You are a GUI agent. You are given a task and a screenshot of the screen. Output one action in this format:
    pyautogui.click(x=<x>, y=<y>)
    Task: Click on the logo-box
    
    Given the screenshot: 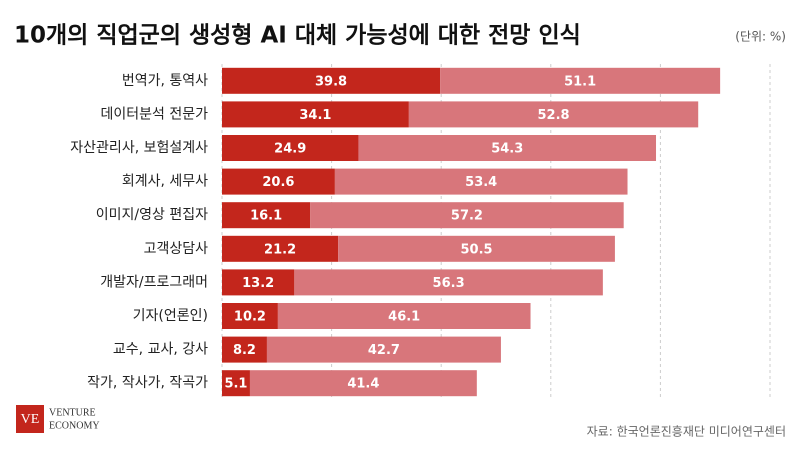 What is the action you would take?
    pyautogui.click(x=30, y=419)
    